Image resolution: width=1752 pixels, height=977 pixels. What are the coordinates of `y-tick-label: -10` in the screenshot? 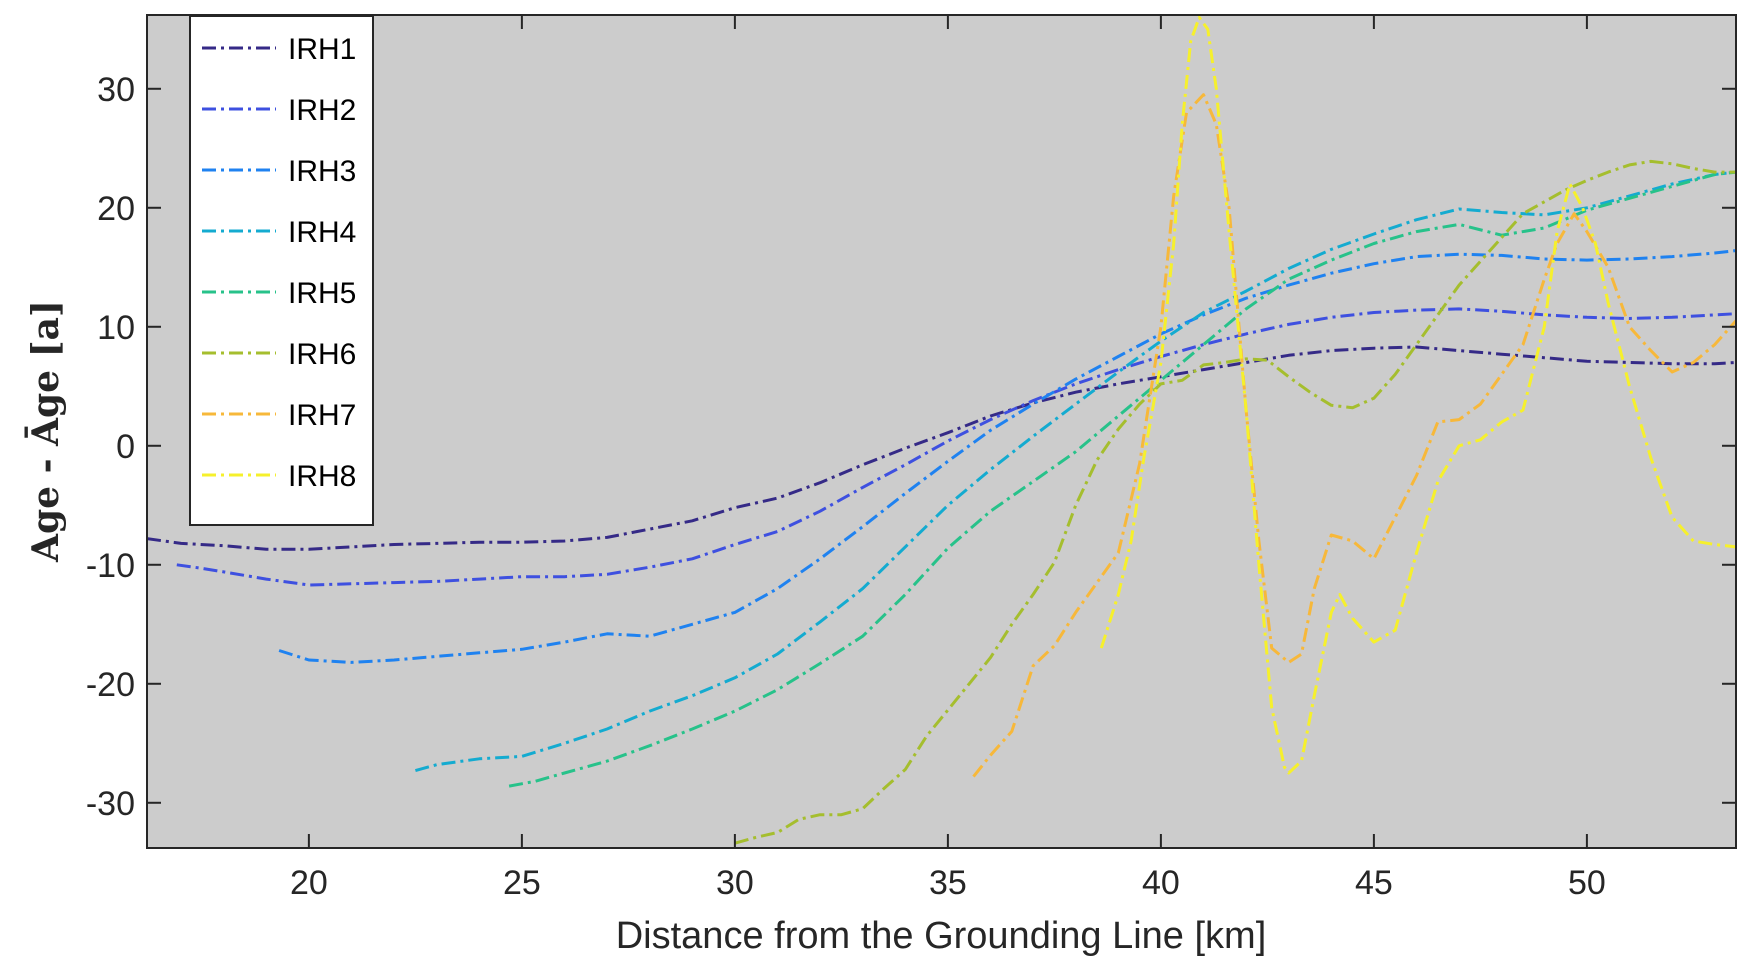 It's located at (110, 566).